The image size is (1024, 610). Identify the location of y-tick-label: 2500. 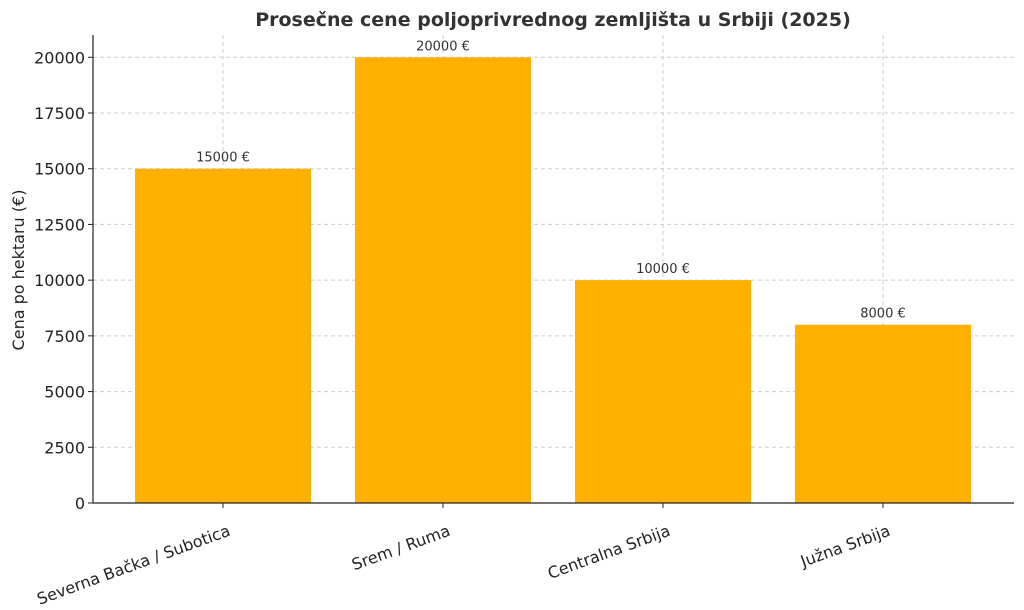
(64, 447).